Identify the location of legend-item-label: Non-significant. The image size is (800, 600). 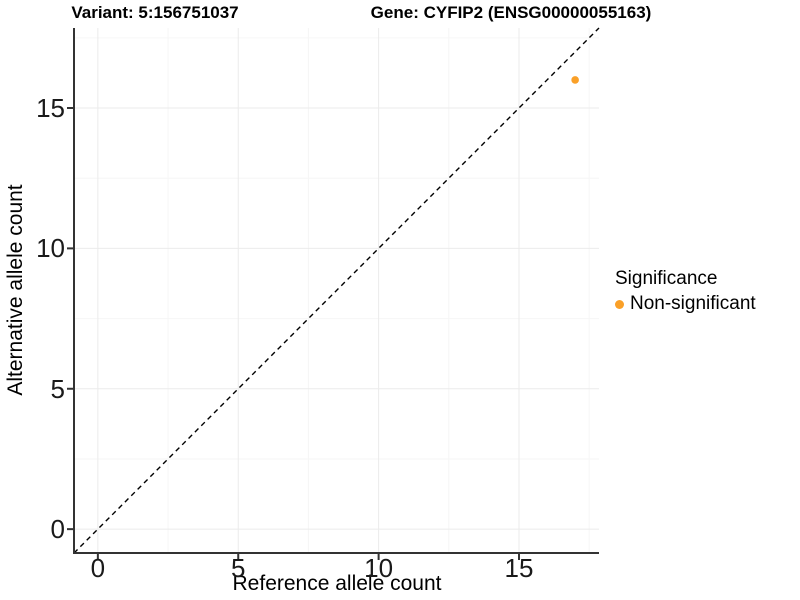
(693, 303).